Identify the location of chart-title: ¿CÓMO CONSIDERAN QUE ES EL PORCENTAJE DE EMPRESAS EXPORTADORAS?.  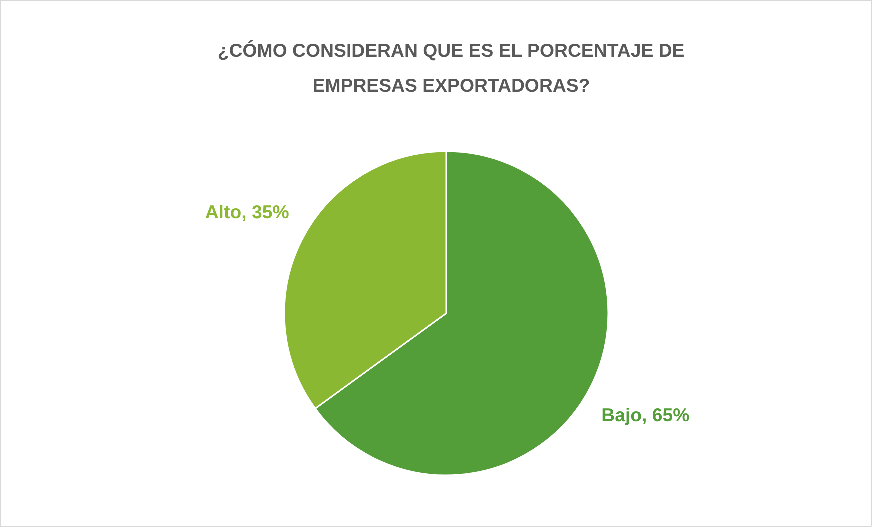
(451, 68).